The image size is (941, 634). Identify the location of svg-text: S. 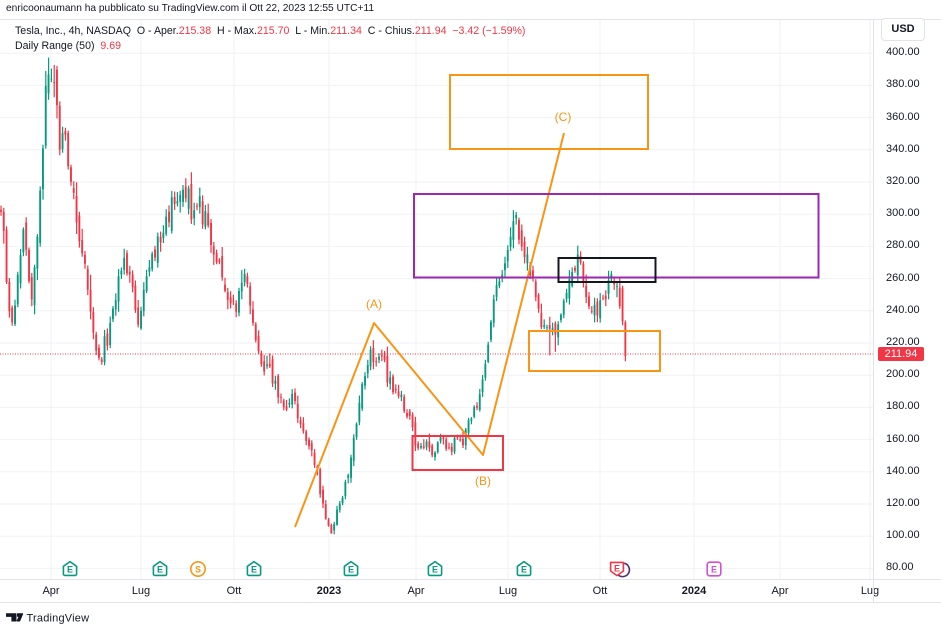
(197, 569).